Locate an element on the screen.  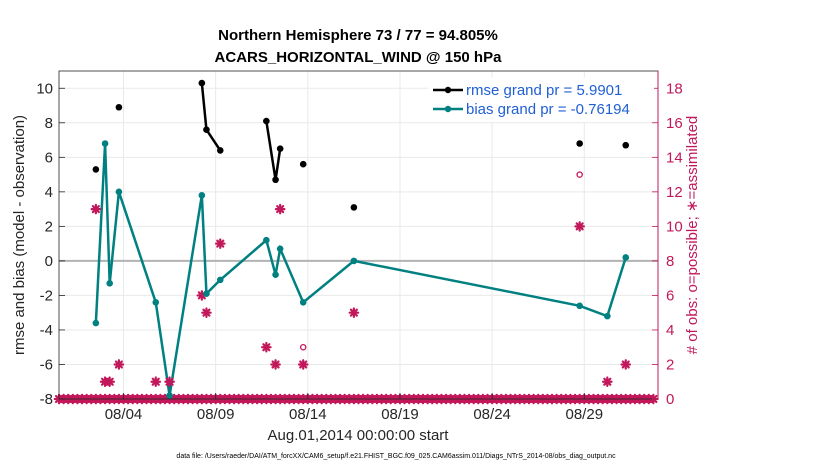
y-right-tick-label: 14 is located at coordinates (674, 157).